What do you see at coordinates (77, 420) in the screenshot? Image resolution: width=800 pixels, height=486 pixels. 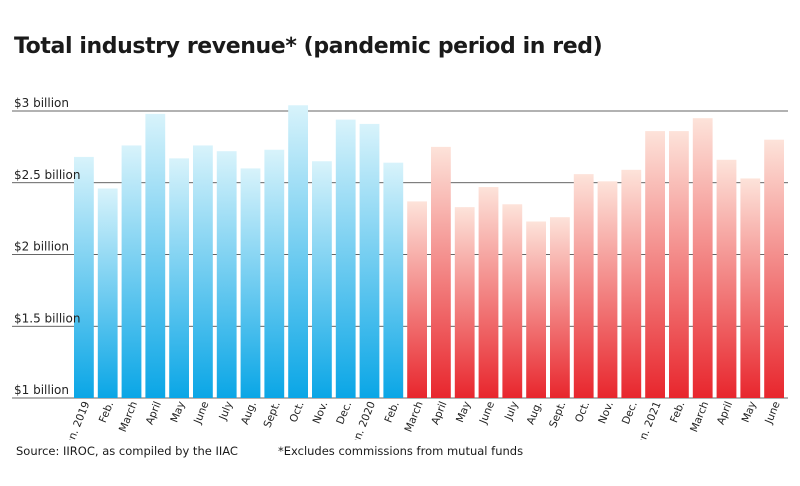 I see `x-tick-label: Jan. 2019` at bounding box center [77, 420].